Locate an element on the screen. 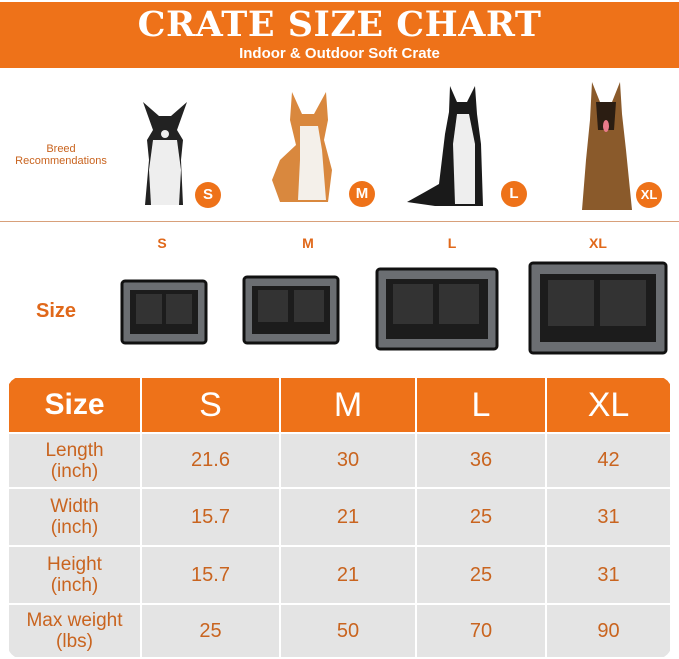 The height and width of the screenshot is (659, 679). cell: 21.6 is located at coordinates (210, 460).